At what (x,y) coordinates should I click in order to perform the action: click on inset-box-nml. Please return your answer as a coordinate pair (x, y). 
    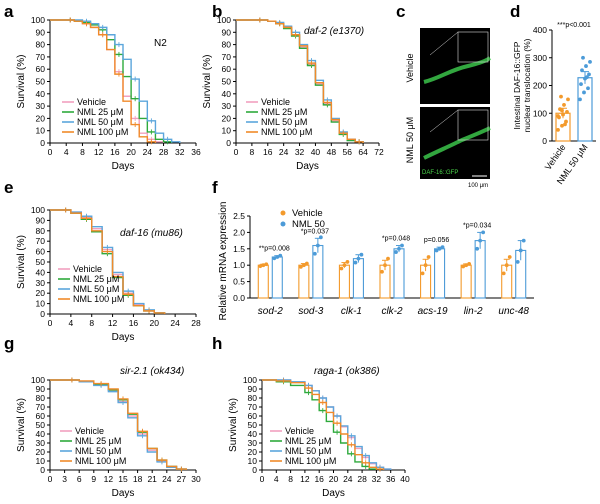
    Looking at the image, I should click on (473, 125).